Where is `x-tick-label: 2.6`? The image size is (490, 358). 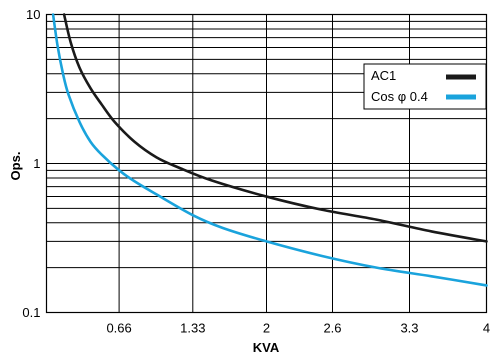 x-tick-label: 2.6 is located at coordinates (332, 328).